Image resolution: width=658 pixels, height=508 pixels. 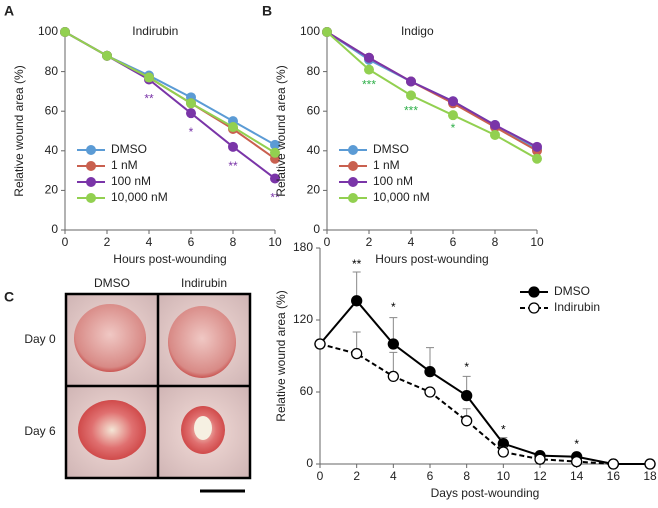 What do you see at coordinates (614, 476) in the screenshot?
I see `x-tick-label: 16` at bounding box center [614, 476].